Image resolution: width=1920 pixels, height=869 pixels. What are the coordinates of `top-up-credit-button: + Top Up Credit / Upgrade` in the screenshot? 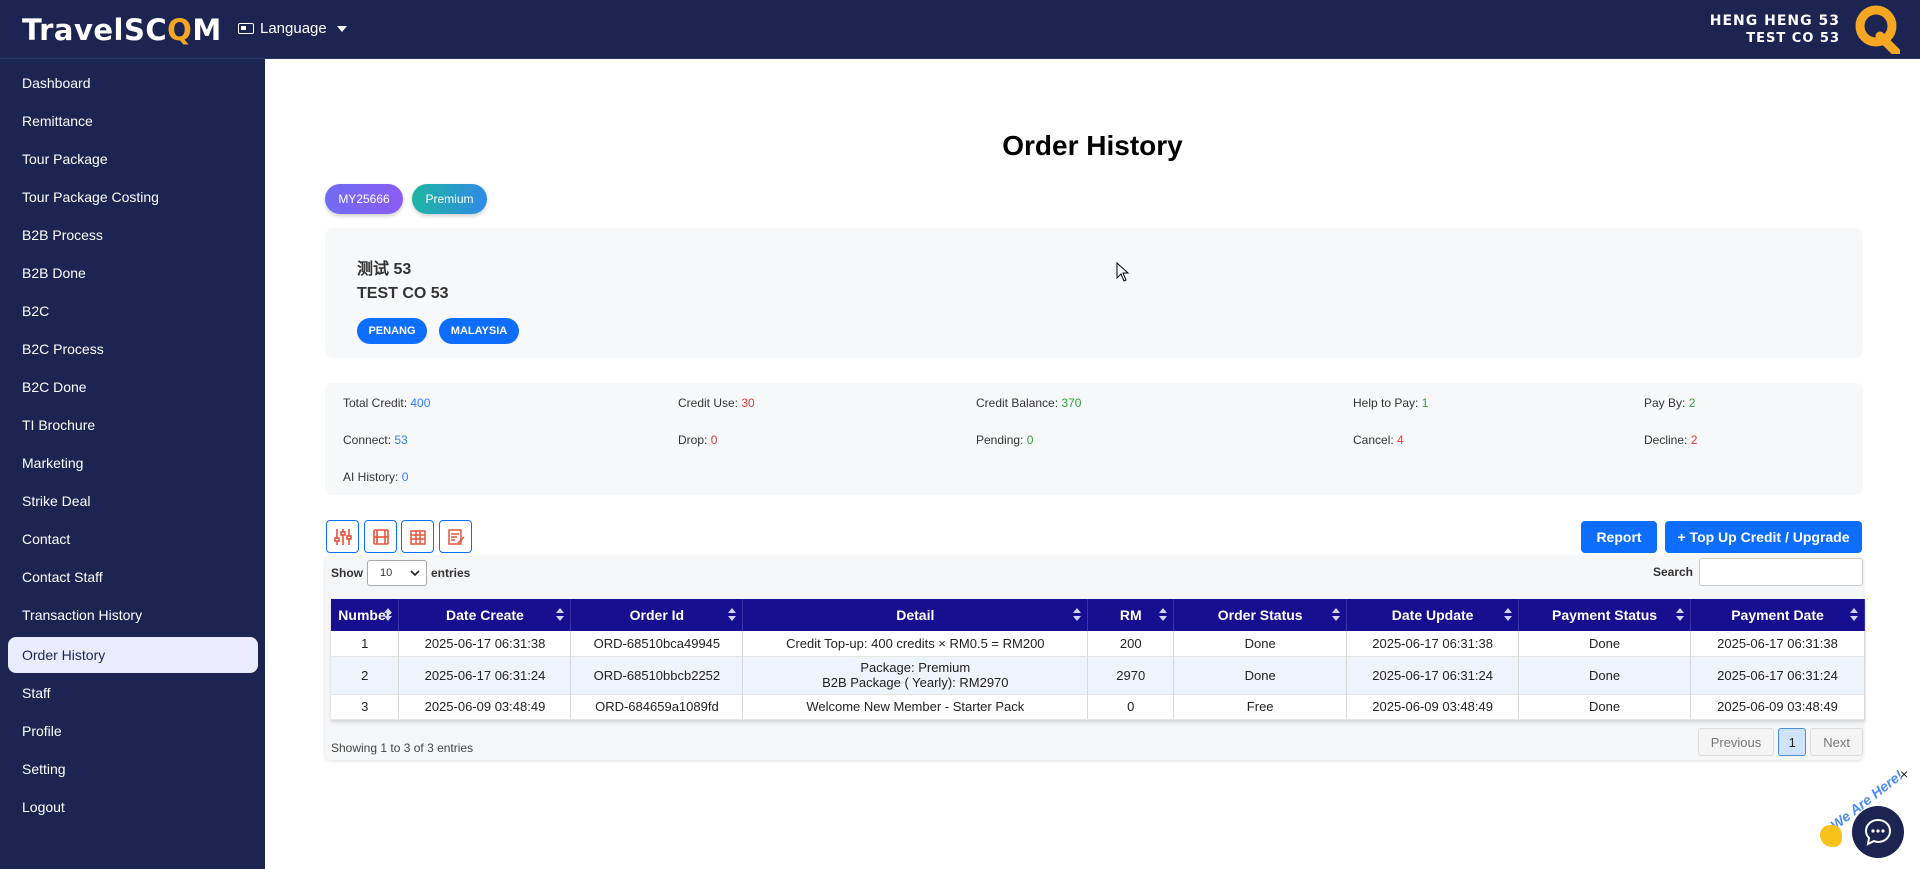 It's located at (1763, 537).